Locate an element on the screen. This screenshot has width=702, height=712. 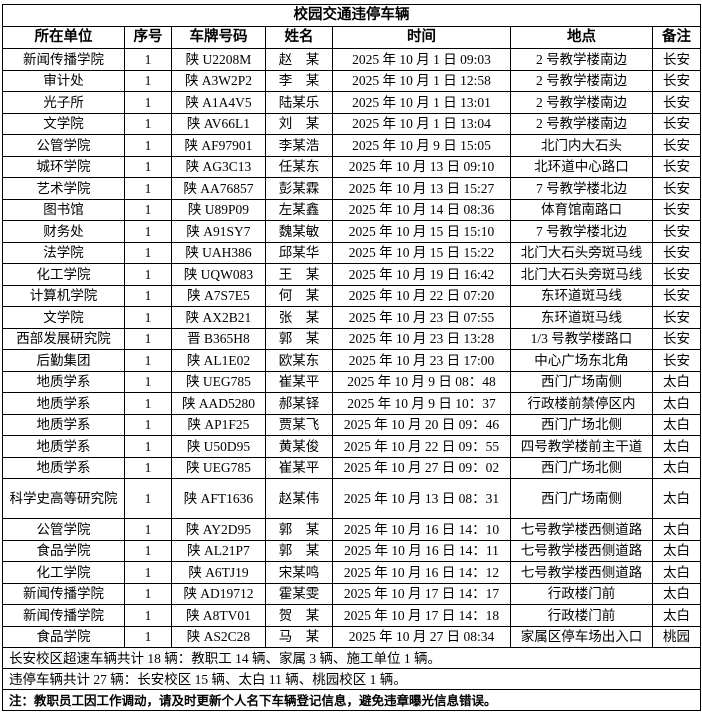
cell-plate: 陕 AV66L1 is located at coordinates (218, 123).